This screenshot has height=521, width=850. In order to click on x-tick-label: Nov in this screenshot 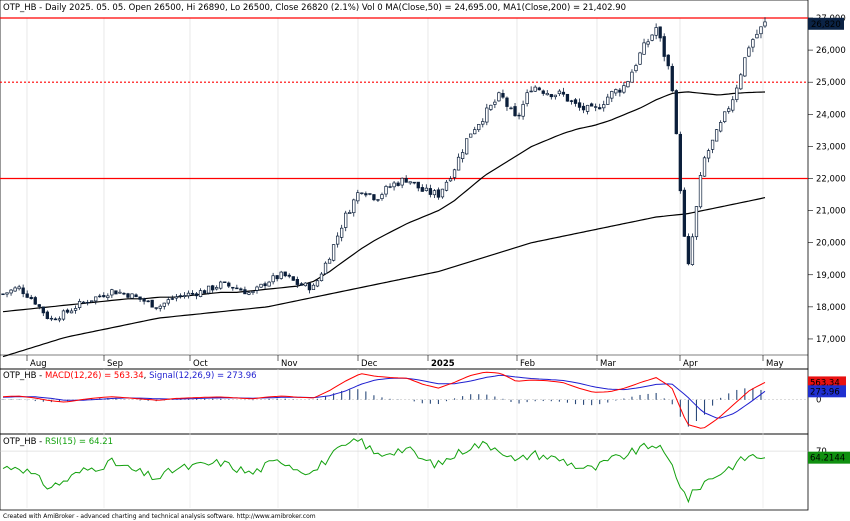, I will do `click(289, 364)`.